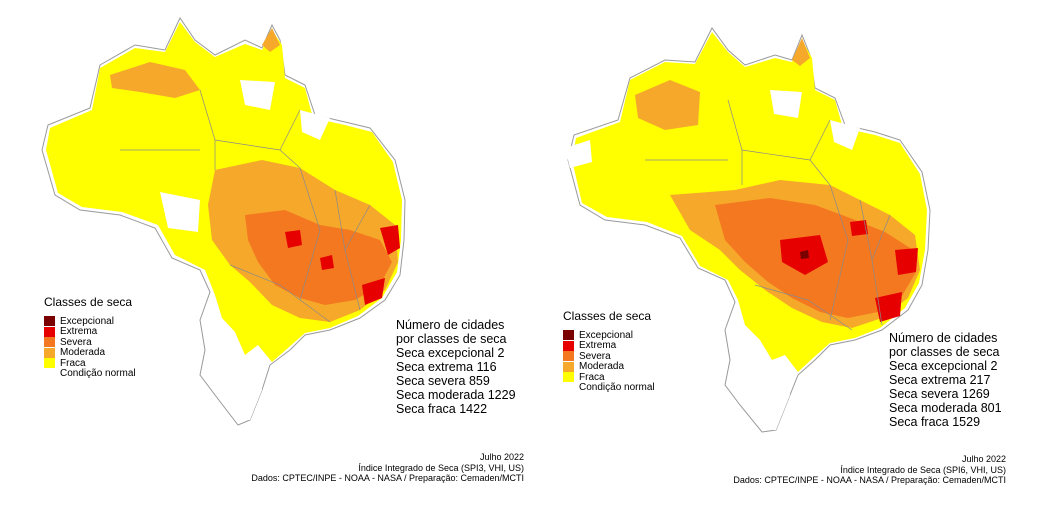 This screenshot has width=1042, height=511. Describe the element at coordinates (935, 422) in the screenshot. I see `count-fraca: Seca fraca 1529` at that location.